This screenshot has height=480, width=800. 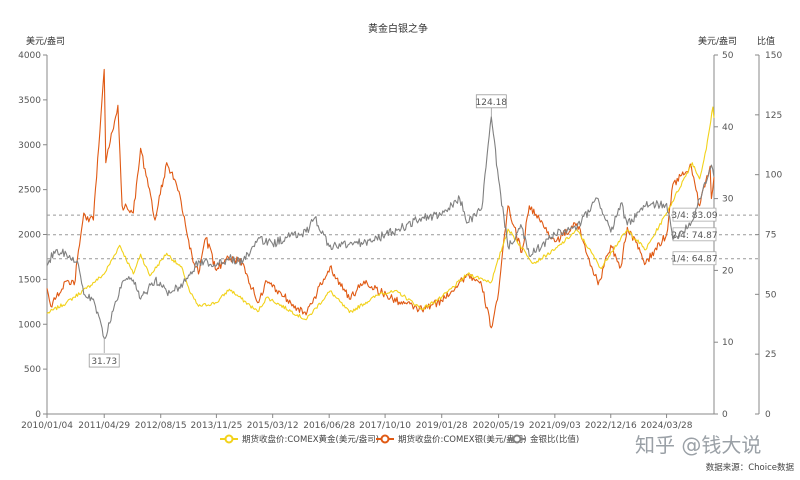 What do you see at coordinates (771, 295) in the screenshot?
I see `right2-tick-label: 50` at bounding box center [771, 295].